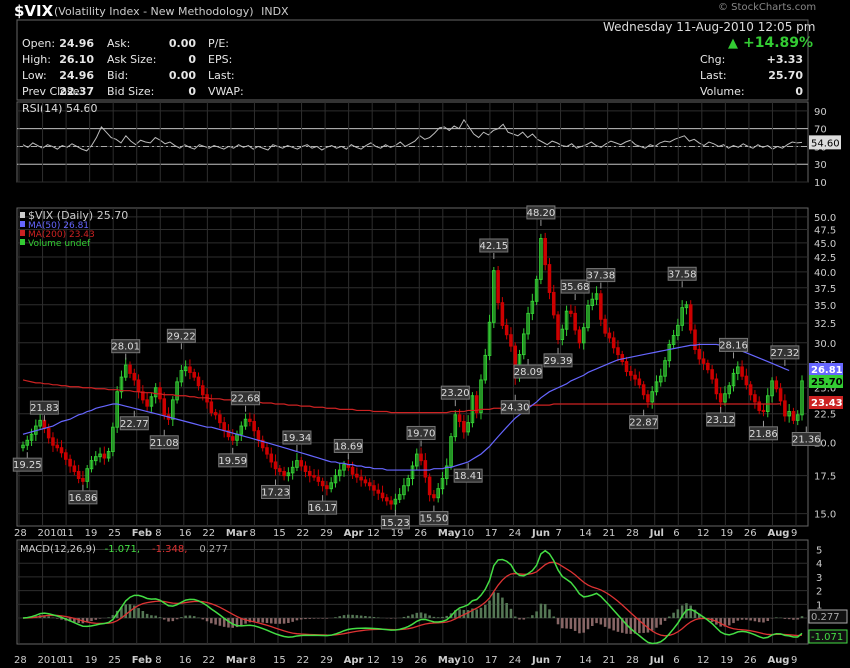 The width and height of the screenshot is (850, 668). I want to click on annotation-label: 15.23, so click(395, 523).